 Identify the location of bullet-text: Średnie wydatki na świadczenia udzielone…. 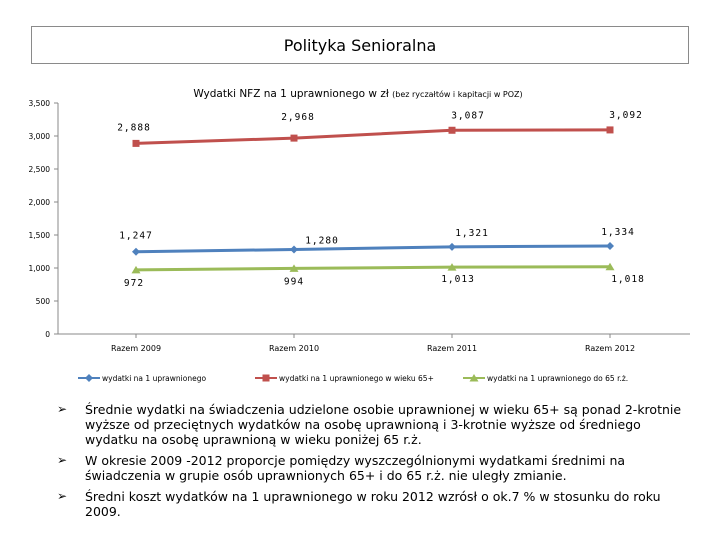
(383, 424).